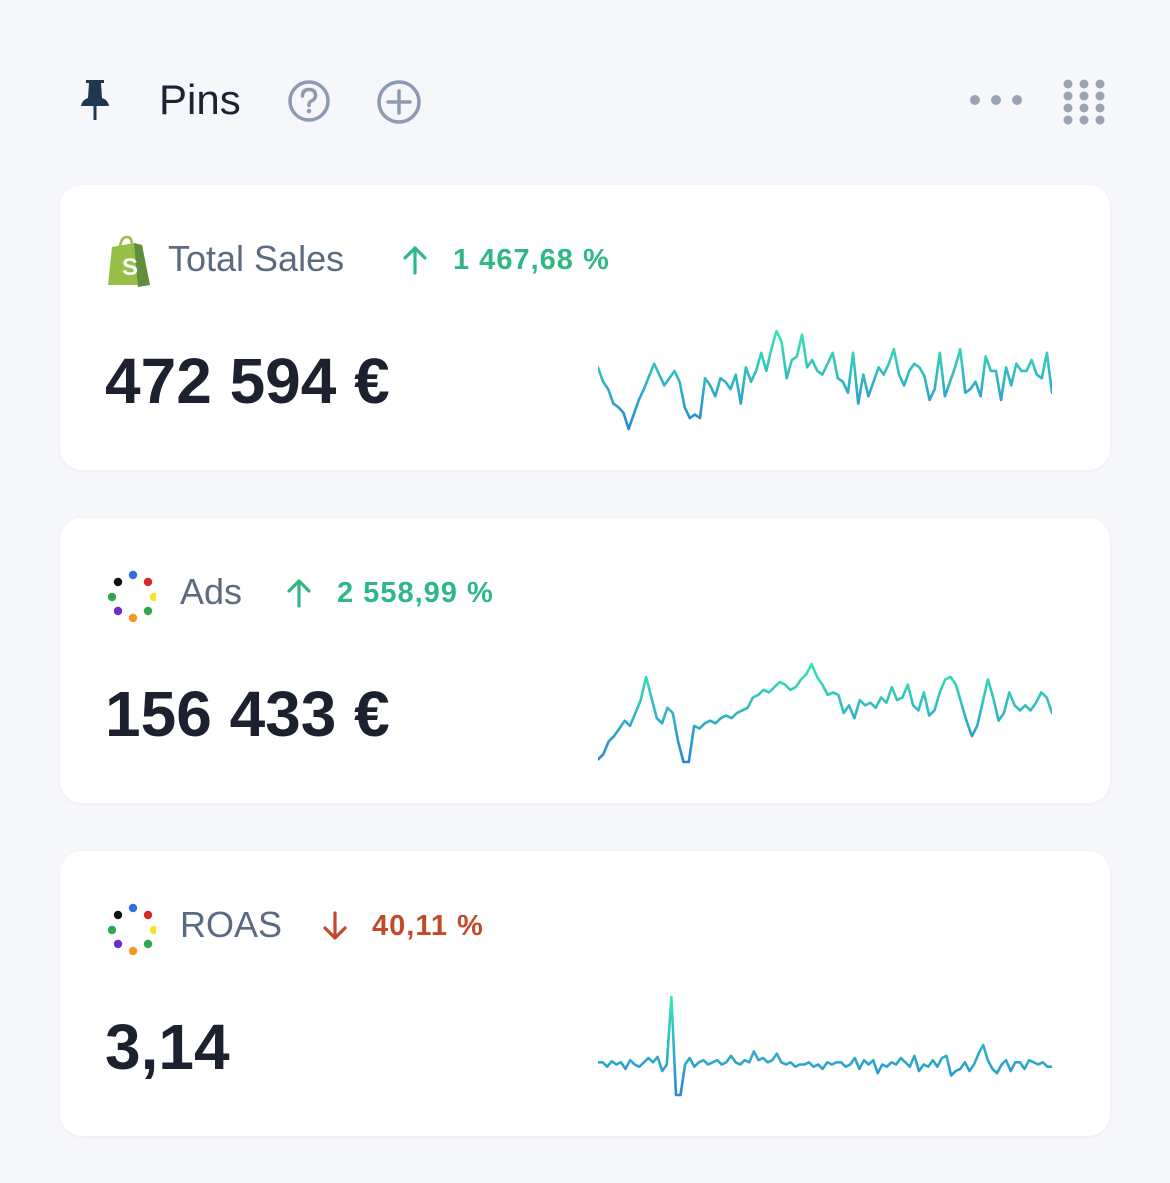 This screenshot has height=1183, width=1170. I want to click on delta-percent: 2 558,99 %, so click(415, 593).